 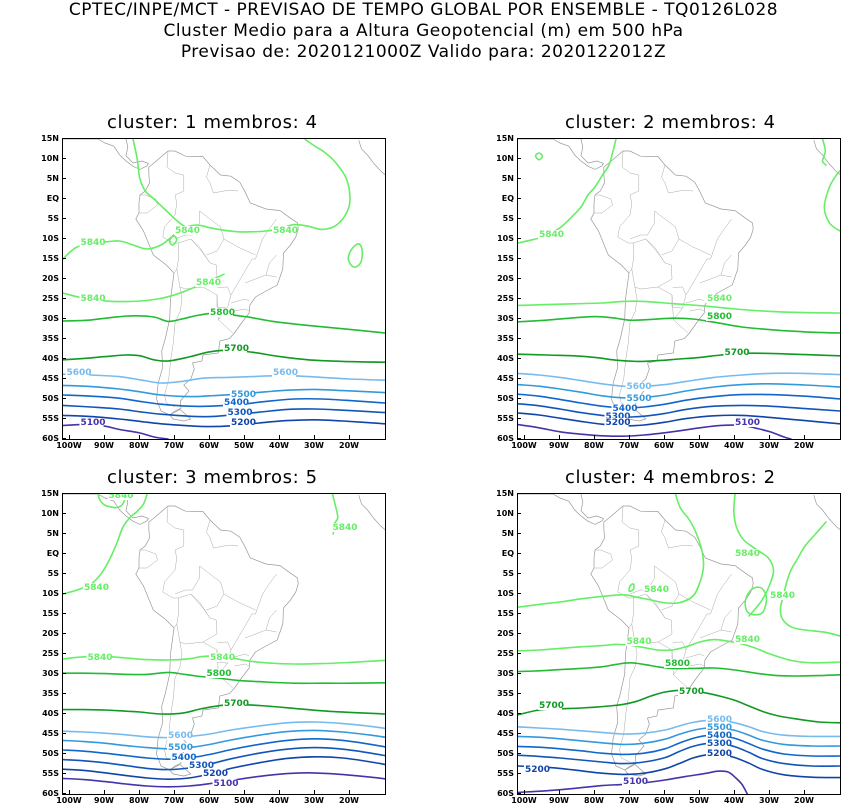 What do you see at coordinates (215, 774) in the screenshot?
I see `contour-label: 5200` at bounding box center [215, 774].